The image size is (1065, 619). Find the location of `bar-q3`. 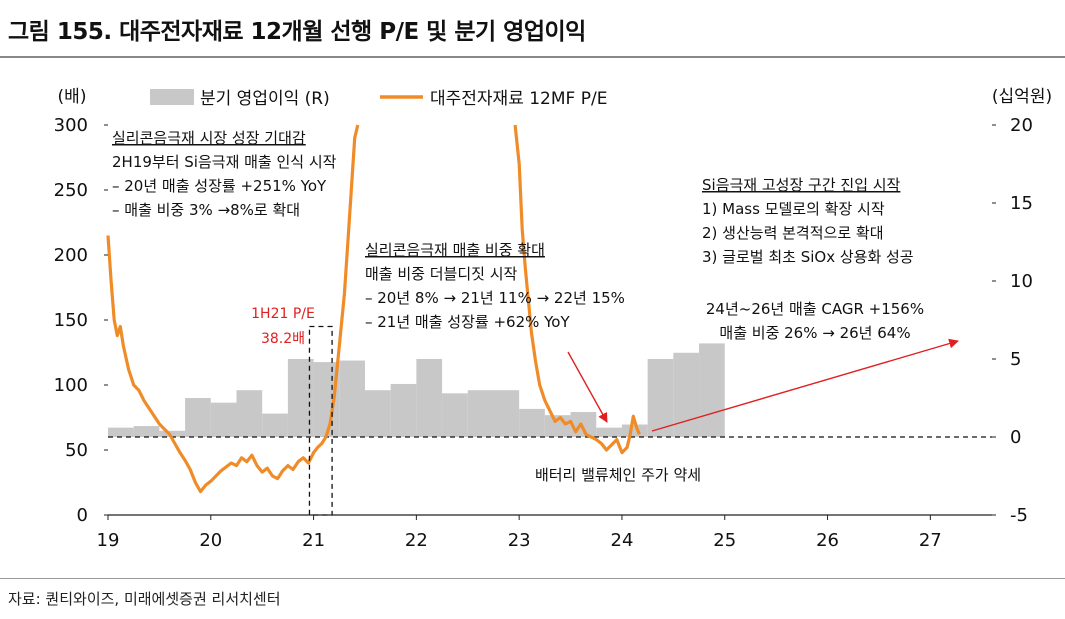

bar-q3 is located at coordinates (172, 433).